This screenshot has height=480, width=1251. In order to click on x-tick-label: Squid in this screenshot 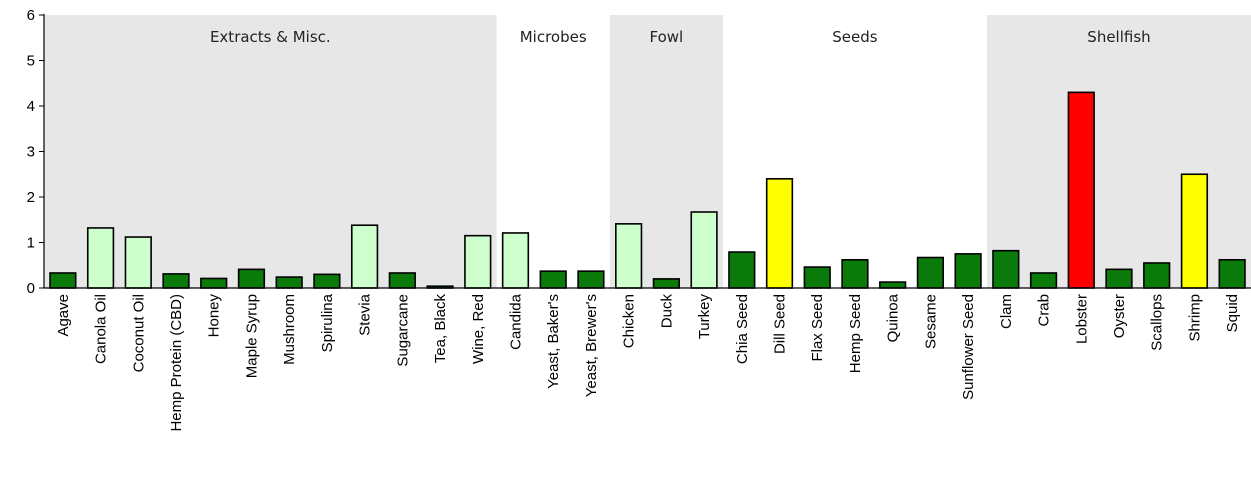, I will do `click(1232, 313)`.